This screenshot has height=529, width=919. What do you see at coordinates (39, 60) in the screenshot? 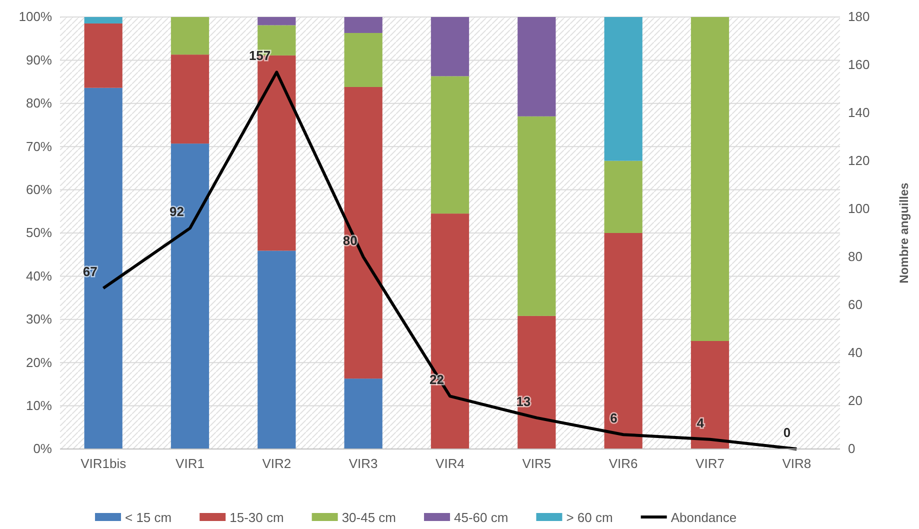
I see `y-tick-label: 90%` at bounding box center [39, 60].